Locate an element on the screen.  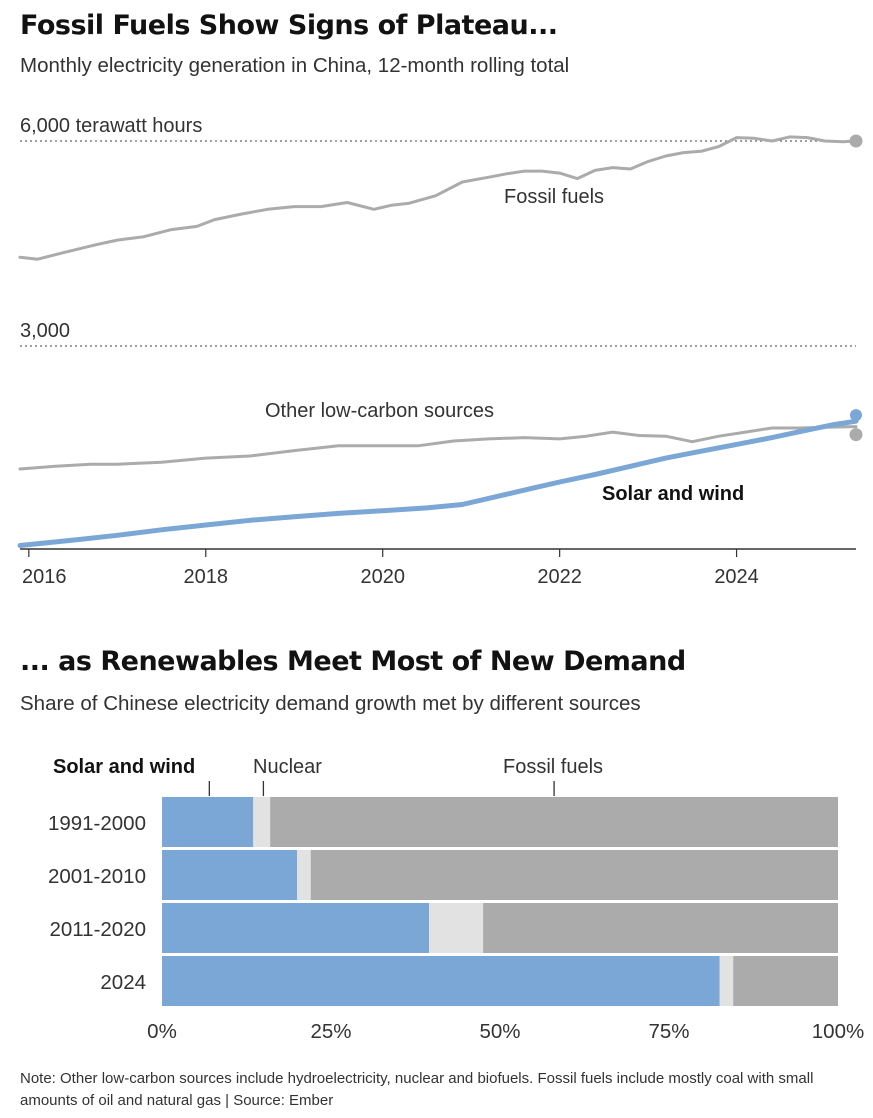
series-label-solar: Solar and wind is located at coordinates (673, 494).